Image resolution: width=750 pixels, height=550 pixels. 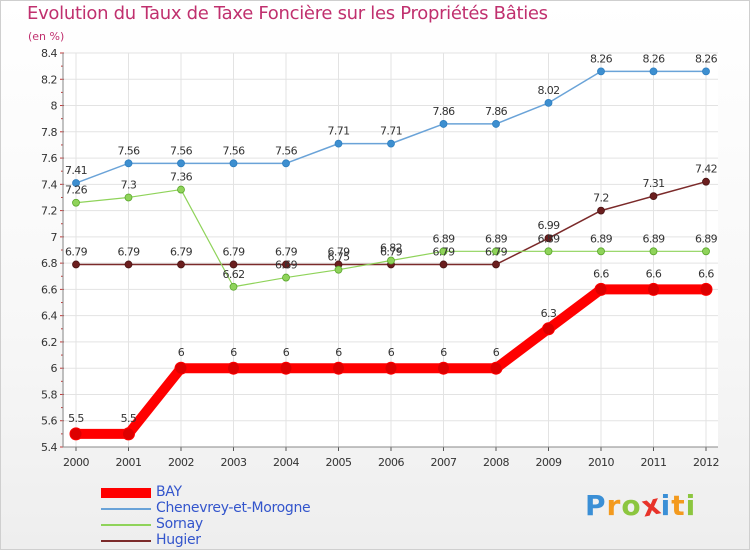 What do you see at coordinates (129, 462) in the screenshot?
I see `x-tick-label: 2001` at bounding box center [129, 462].